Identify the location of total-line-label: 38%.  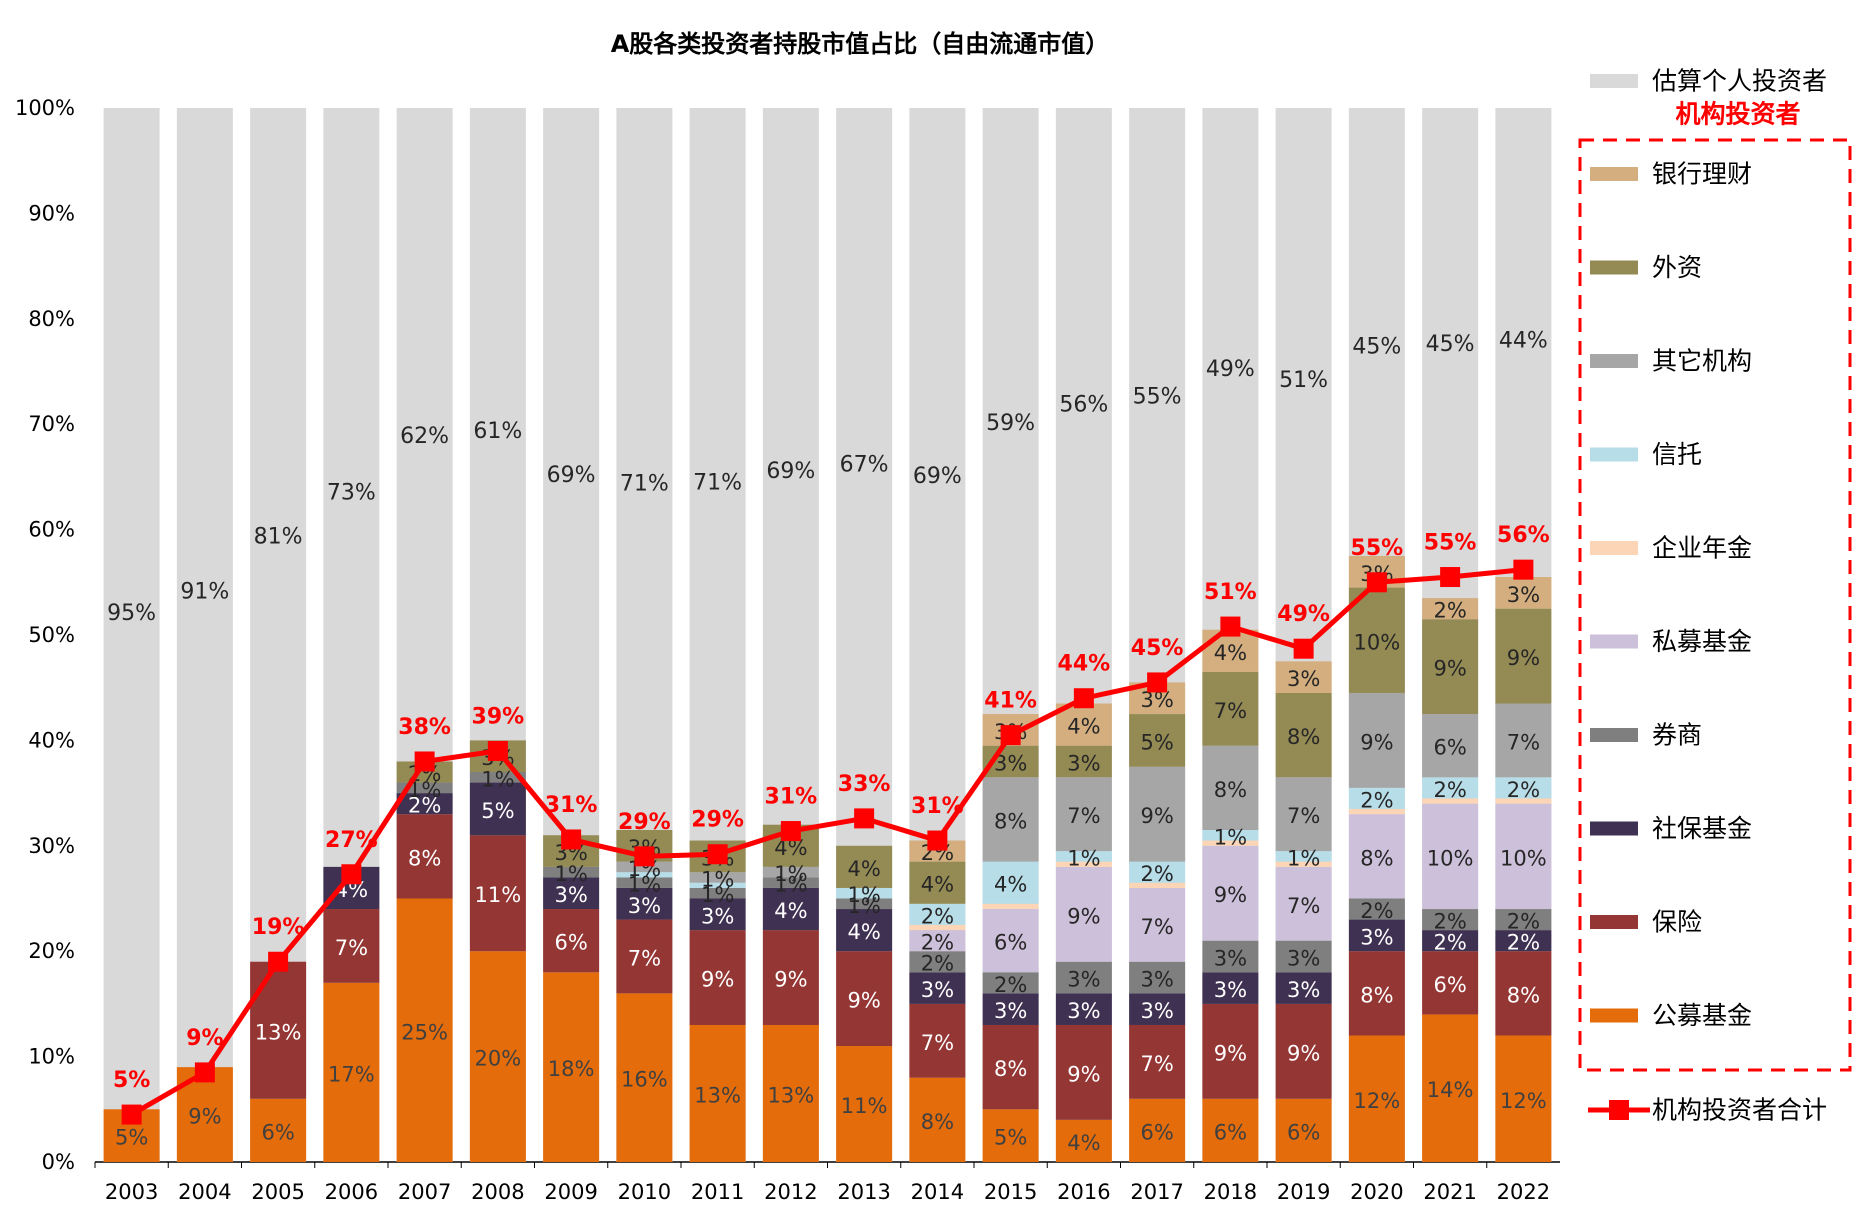
(424, 727).